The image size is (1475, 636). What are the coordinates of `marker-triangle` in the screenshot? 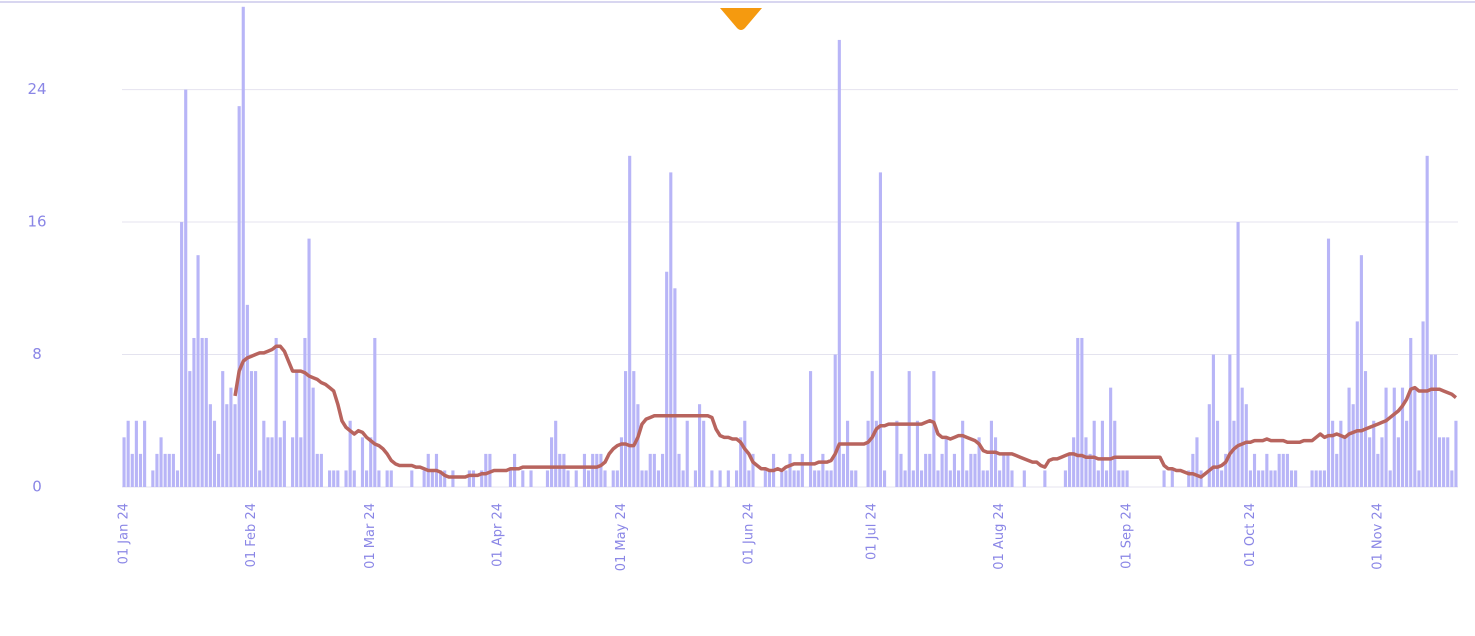 It's located at (741, 19).